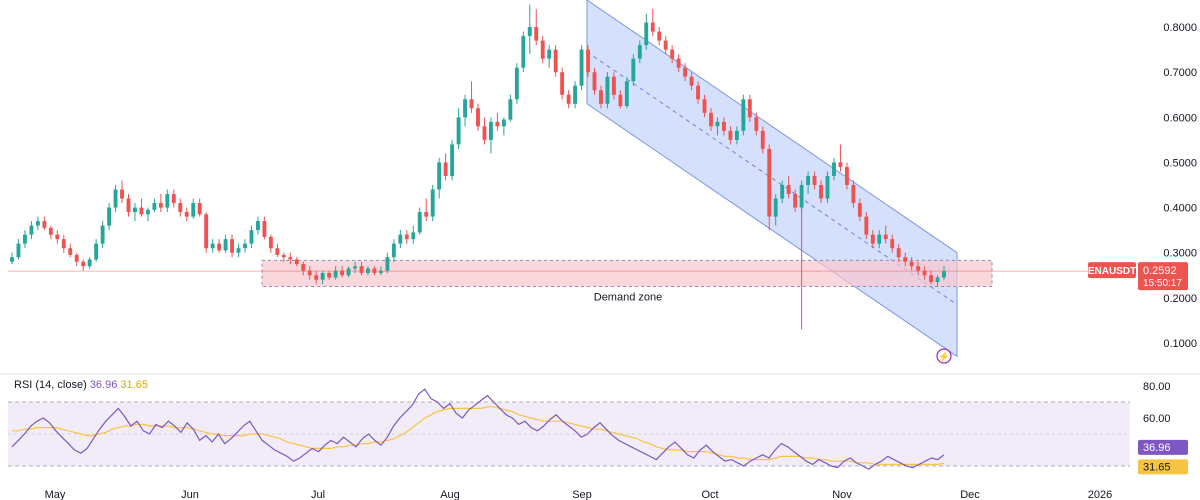  Describe the element at coordinates (478, 435) in the screenshot. I see `rsi-ma-line` at that location.